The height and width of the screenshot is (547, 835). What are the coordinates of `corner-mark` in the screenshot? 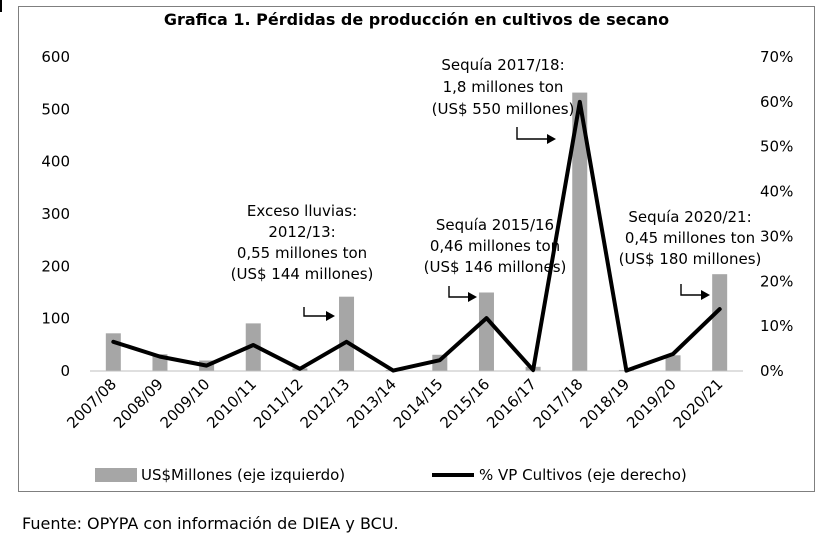 It's located at (1, 6).